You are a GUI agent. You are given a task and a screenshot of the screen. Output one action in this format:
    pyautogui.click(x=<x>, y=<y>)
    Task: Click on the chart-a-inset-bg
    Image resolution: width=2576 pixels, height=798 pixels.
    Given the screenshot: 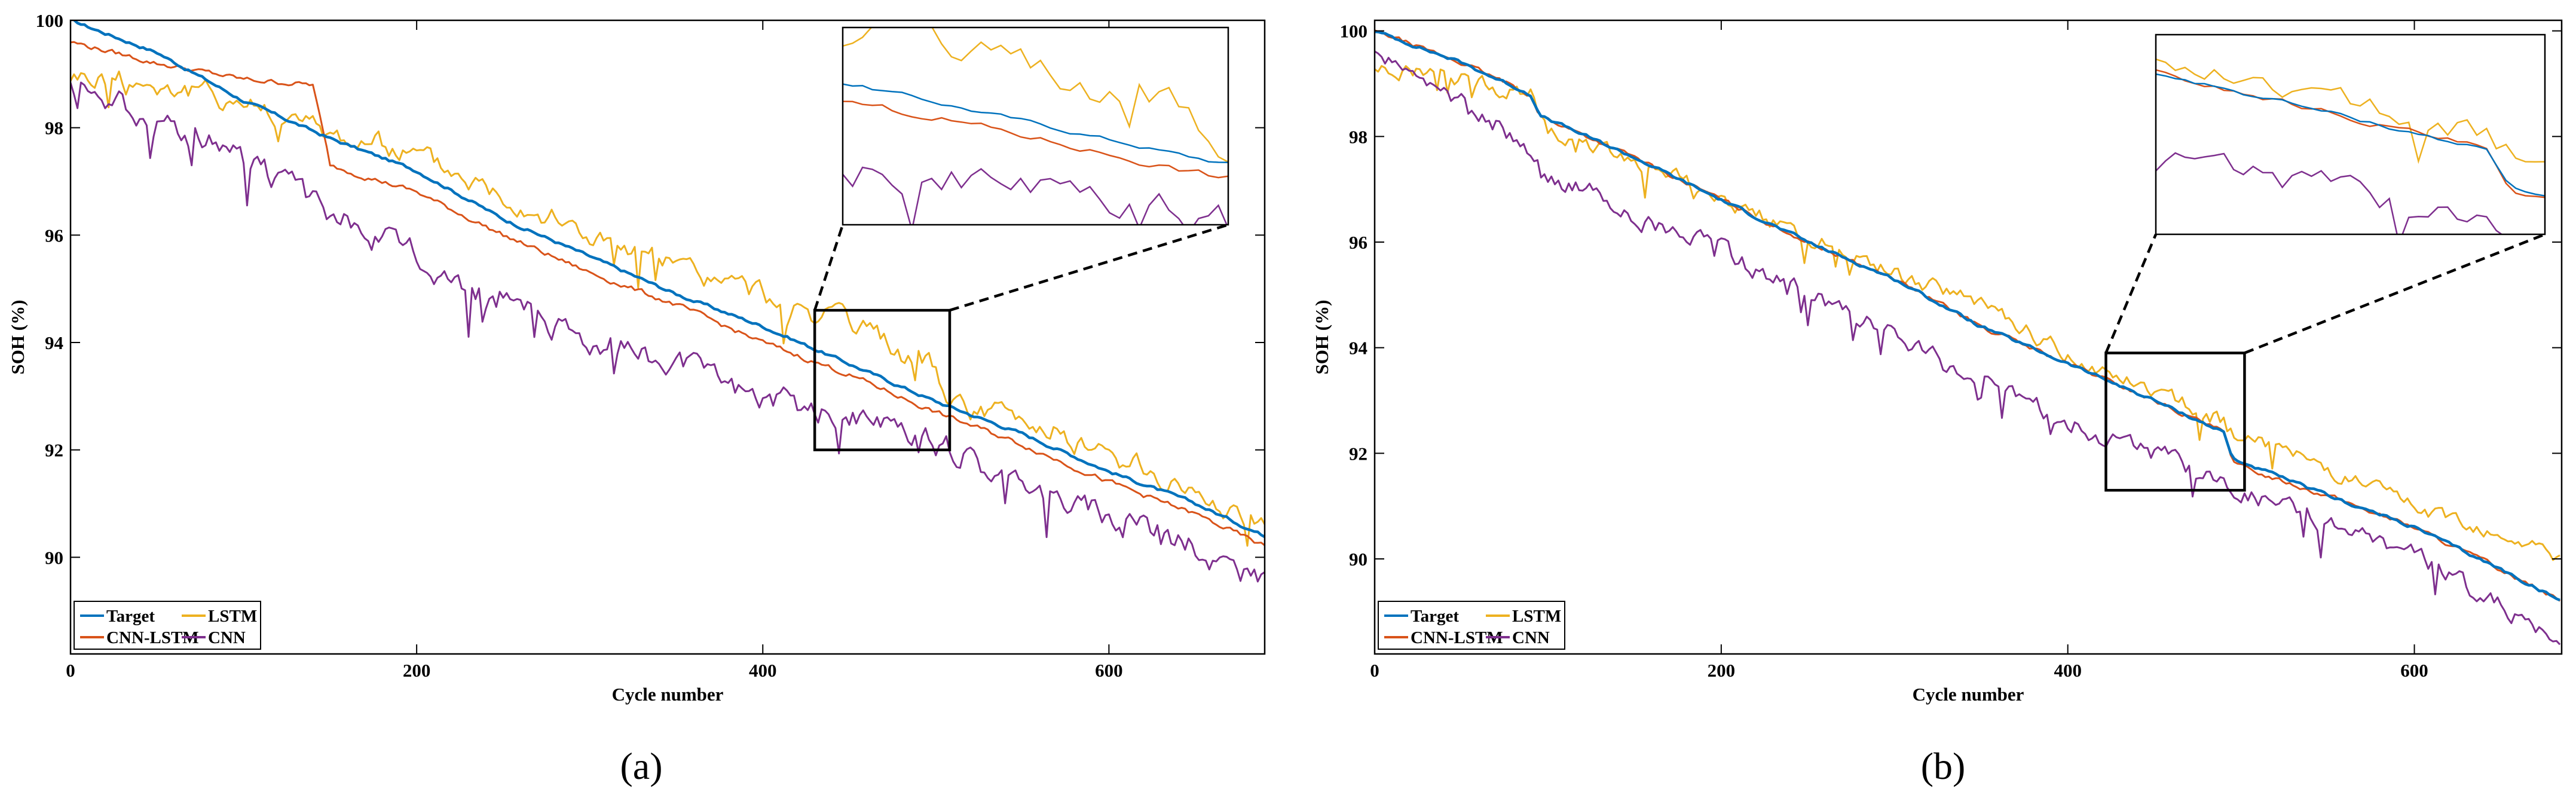 What is the action you would take?
    pyautogui.click(x=1035, y=126)
    